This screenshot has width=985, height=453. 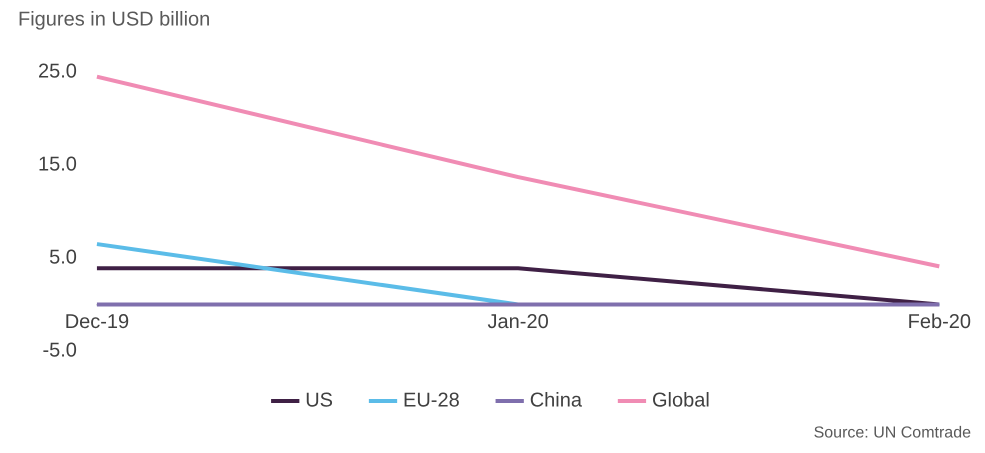 I want to click on chart-title: Figures in USD billion, so click(x=114, y=19).